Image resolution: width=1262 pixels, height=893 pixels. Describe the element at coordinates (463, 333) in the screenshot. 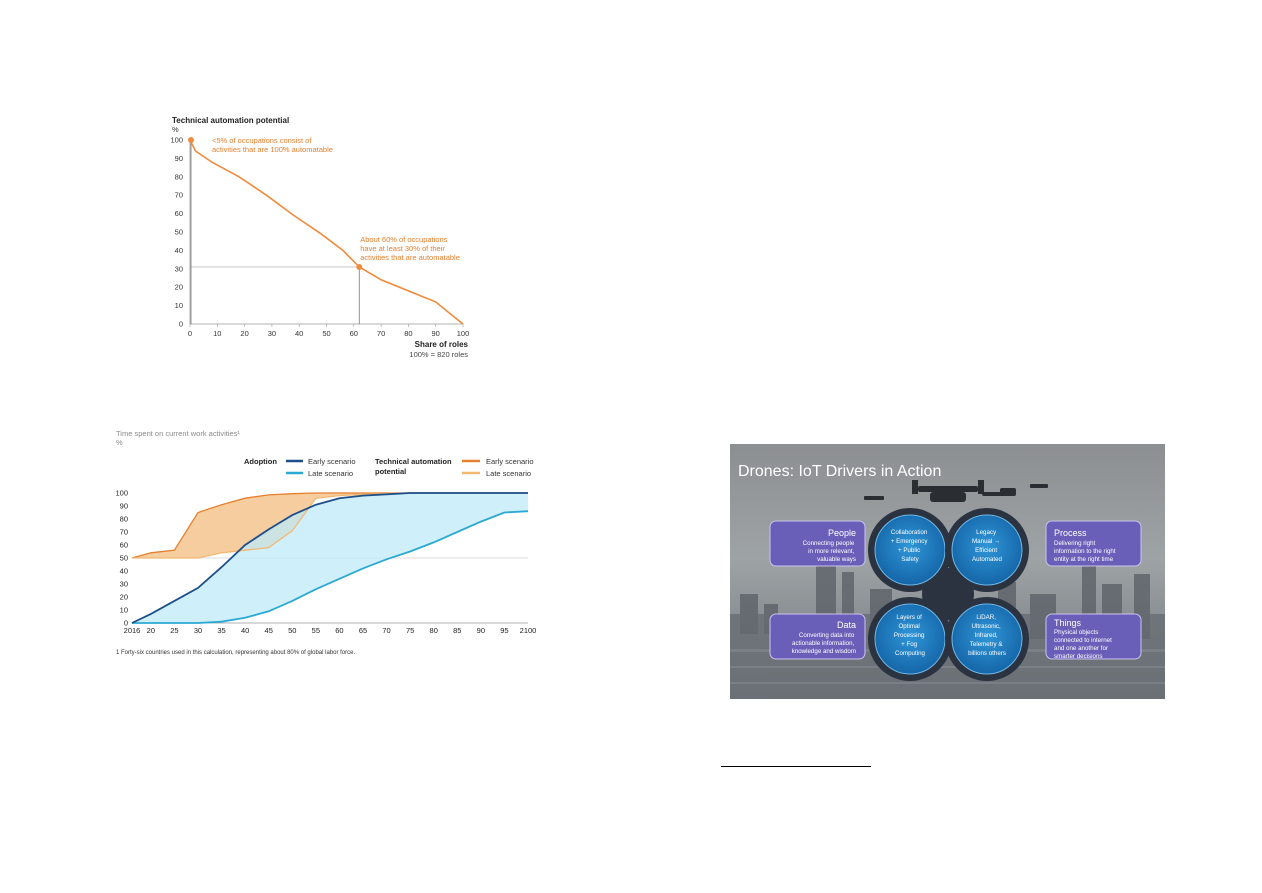

I see `x-tick-label: 100` at that location.